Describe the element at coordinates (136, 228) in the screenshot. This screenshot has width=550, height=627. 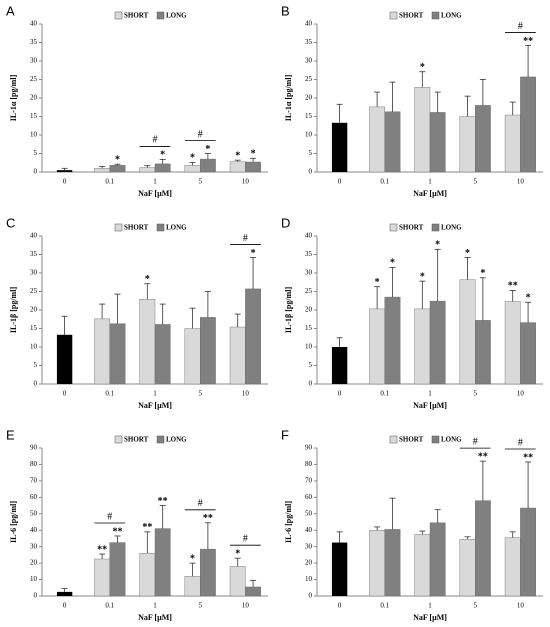
I see `legend-label: SHORT` at that location.